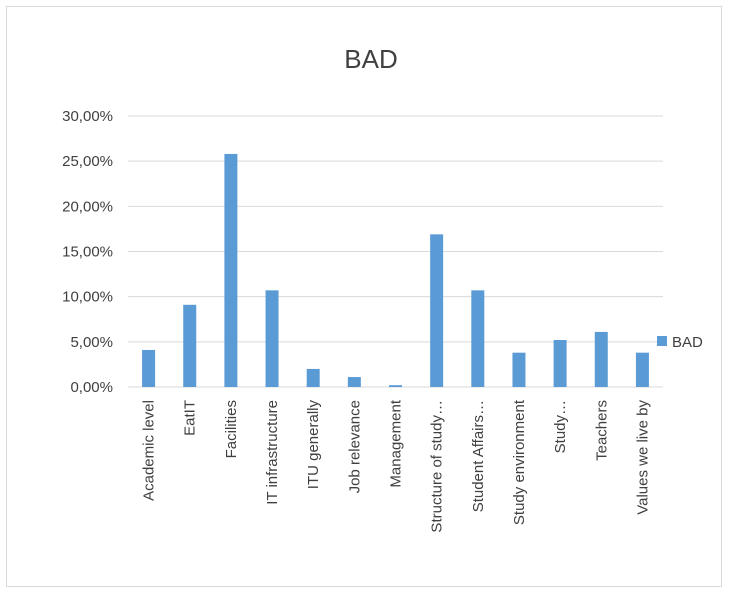 This screenshot has width=729, height=593. Describe the element at coordinates (642, 457) in the screenshot. I see `x-category-label: Values we live by` at that location.